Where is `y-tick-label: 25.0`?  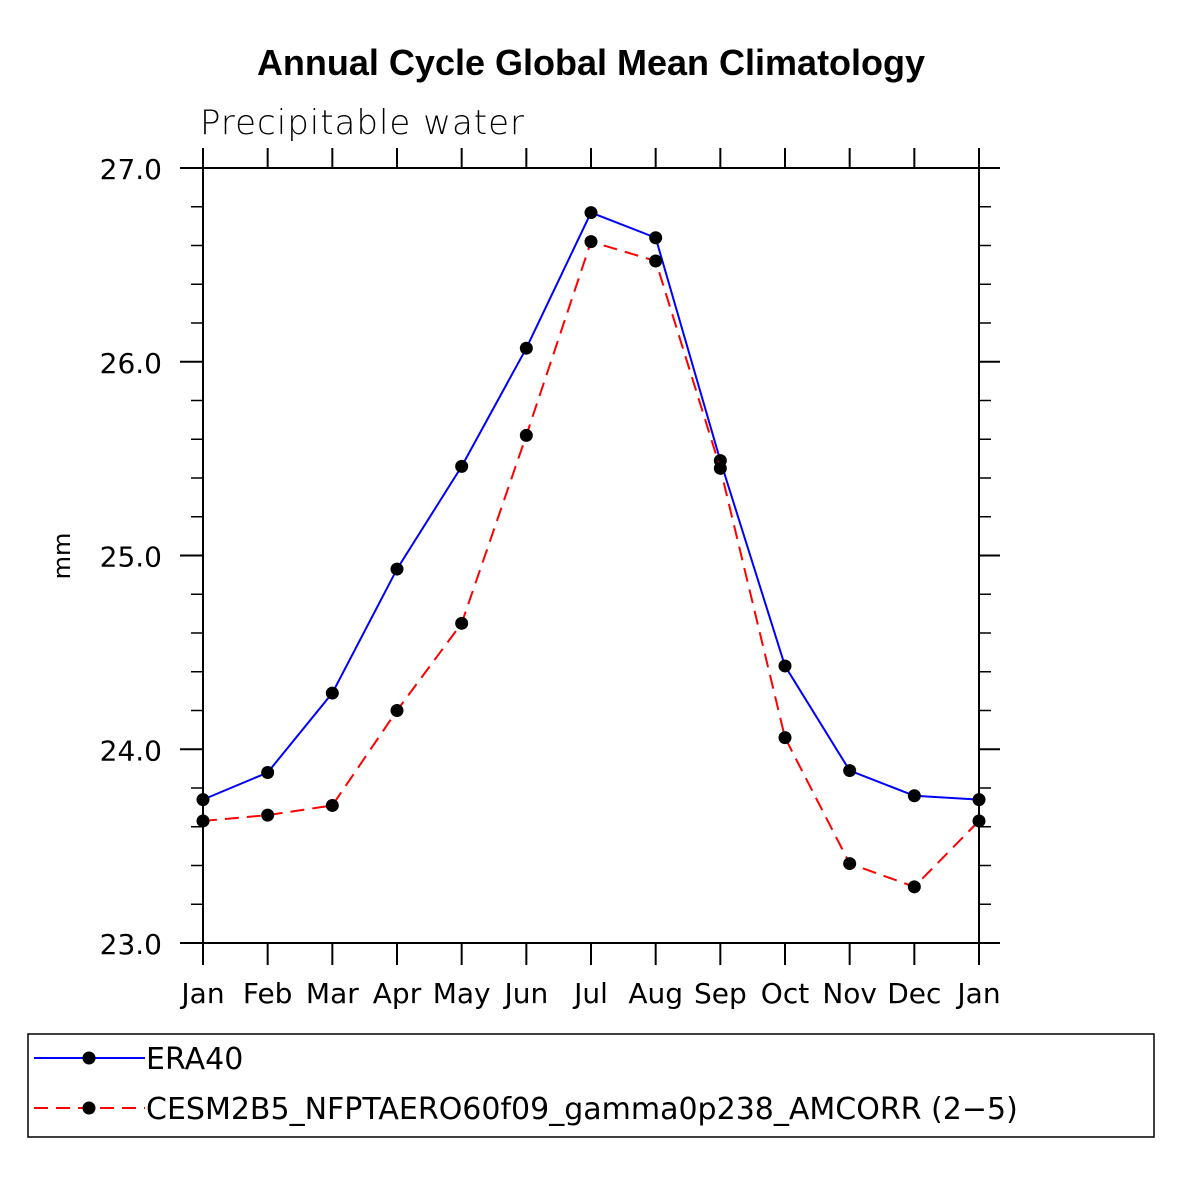
y-tick-label: 25.0 is located at coordinates (131, 557).